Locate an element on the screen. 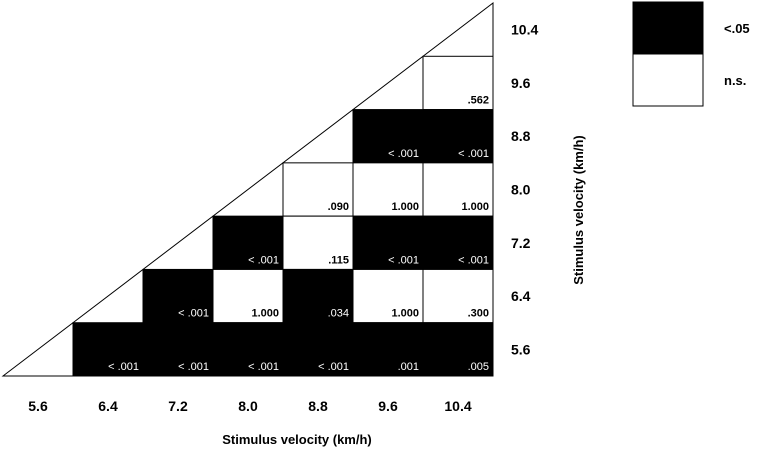 The image size is (757, 451). cell-8.8-5.6 is located at coordinates (318, 349).